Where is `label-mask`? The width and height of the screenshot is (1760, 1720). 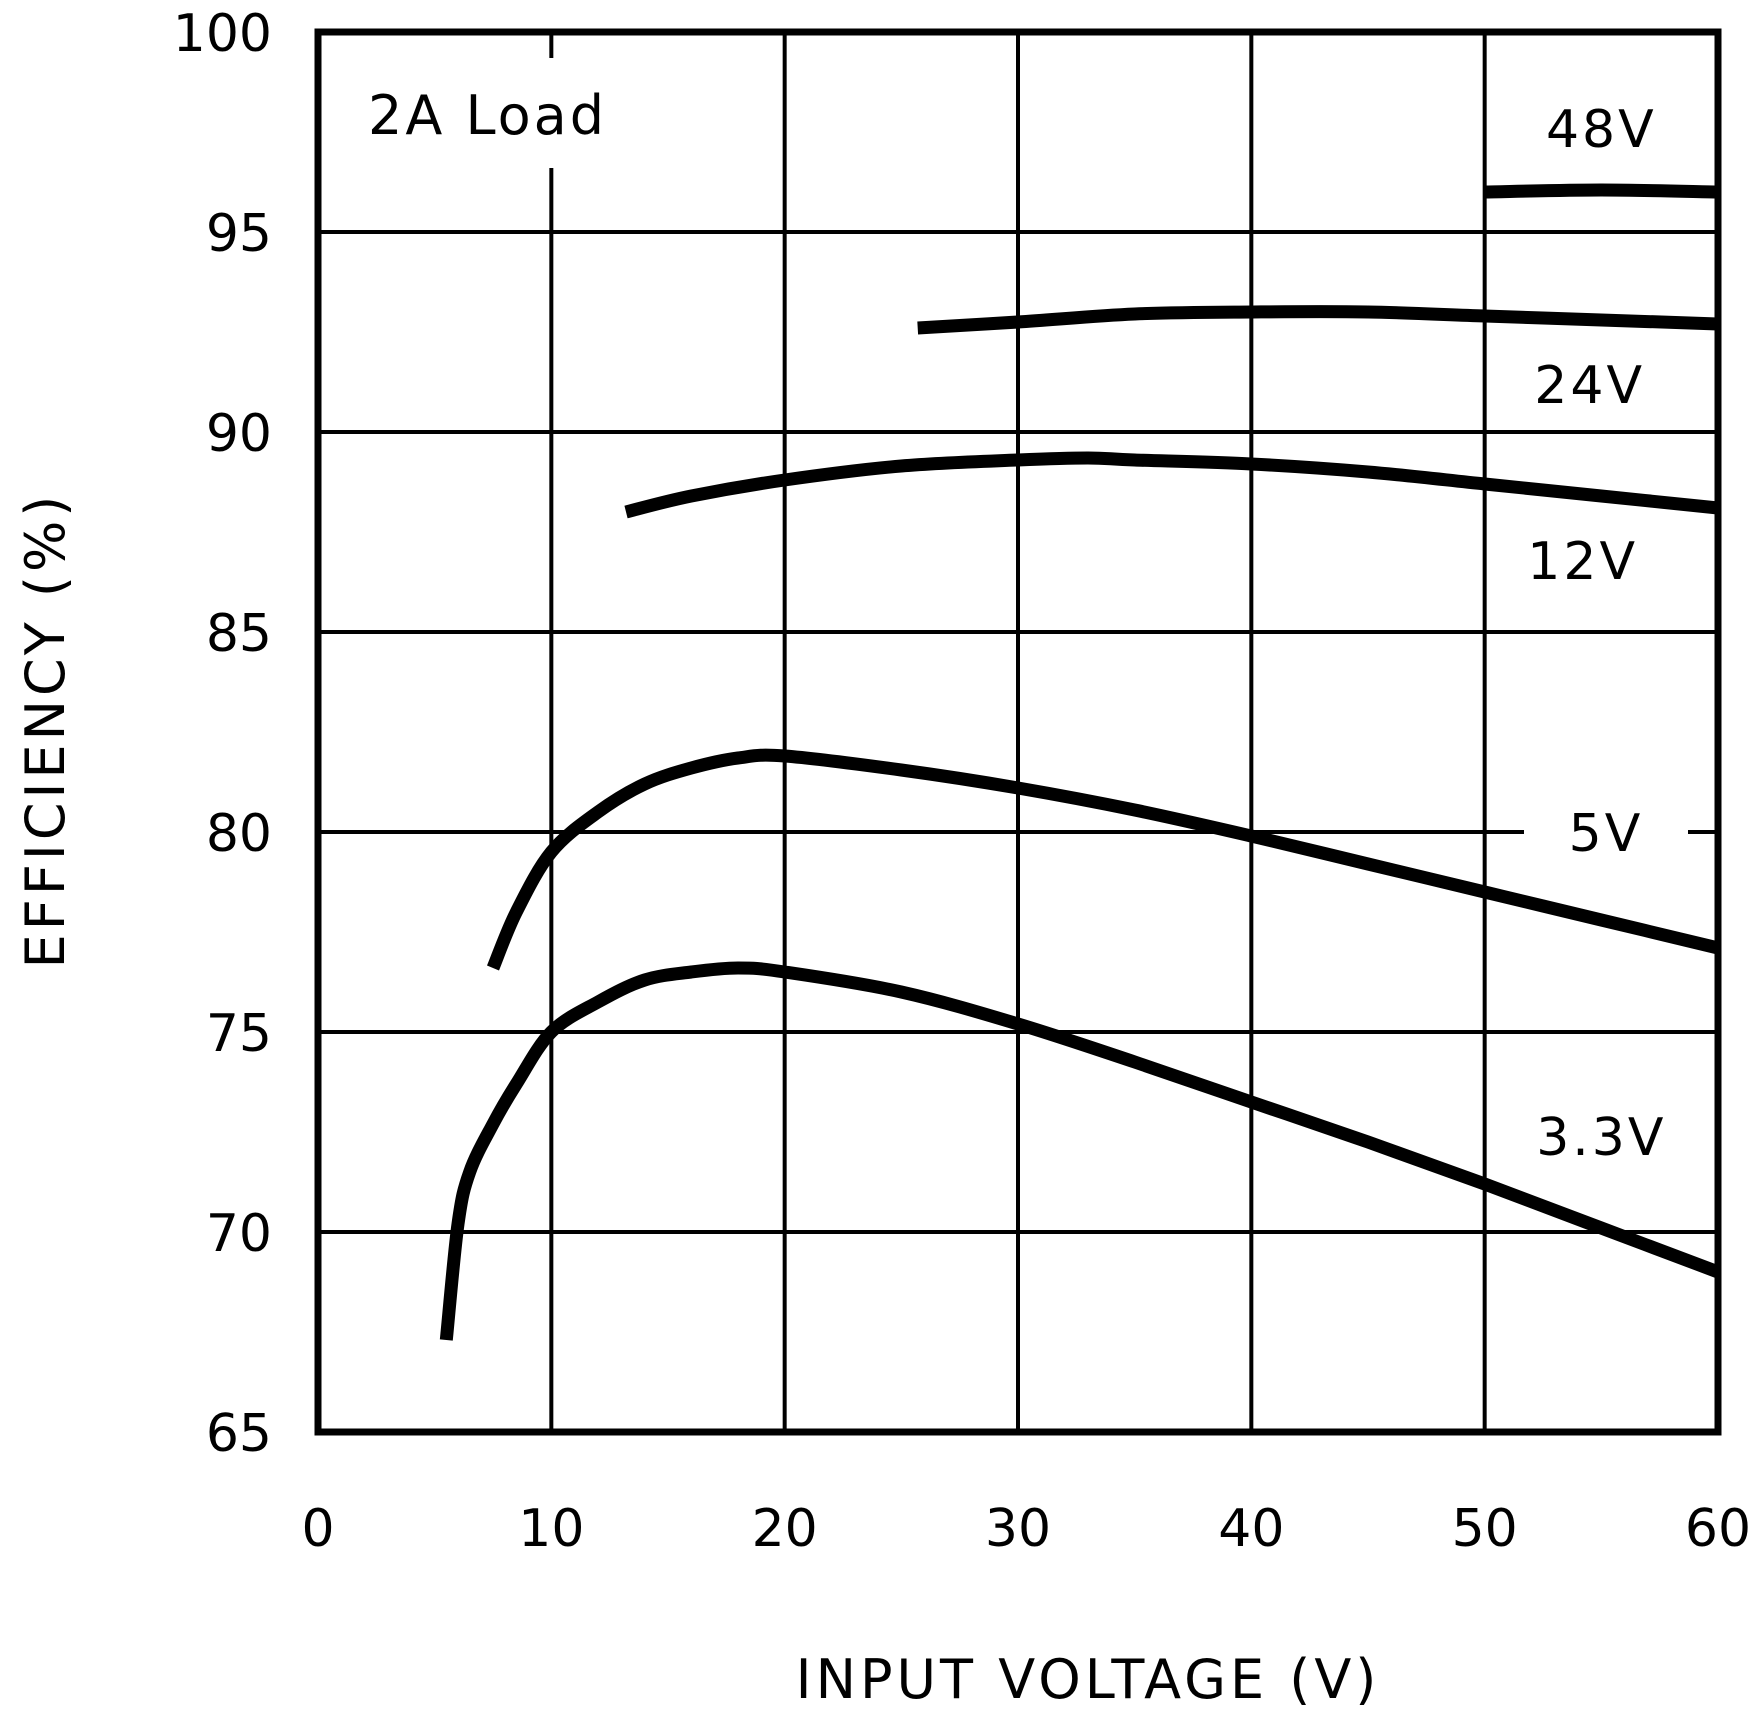
label-mask is located at coordinates (1606, 832).